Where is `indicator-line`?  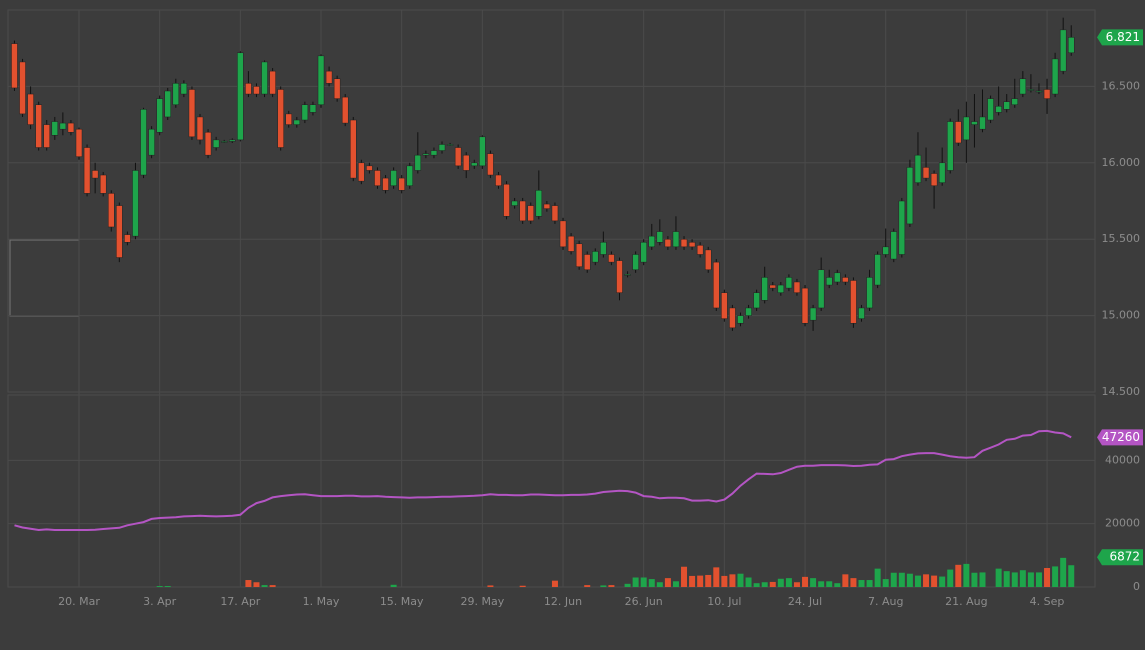
indicator-line is located at coordinates (543, 480).